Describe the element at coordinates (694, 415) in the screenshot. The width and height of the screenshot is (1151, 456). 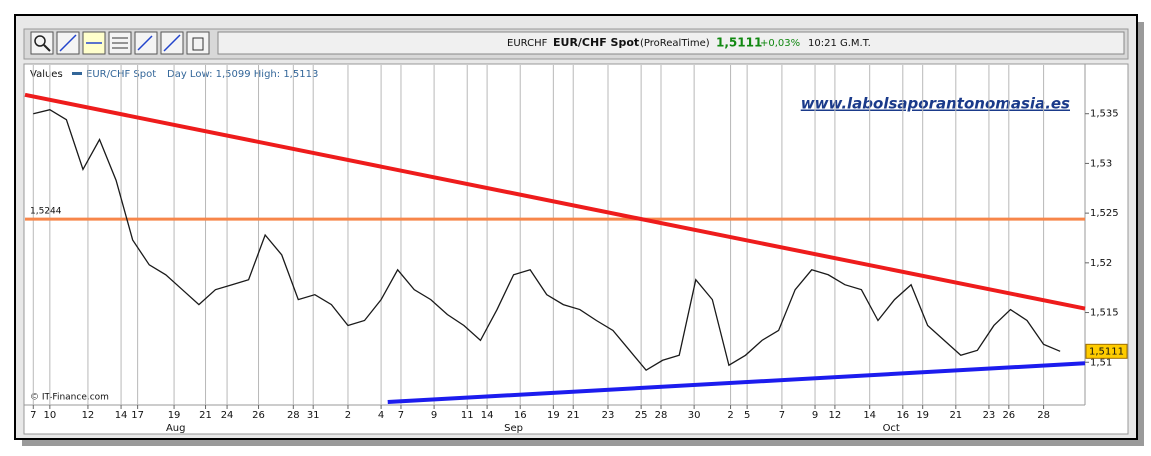
I see `x-tick-label: 30` at that location.